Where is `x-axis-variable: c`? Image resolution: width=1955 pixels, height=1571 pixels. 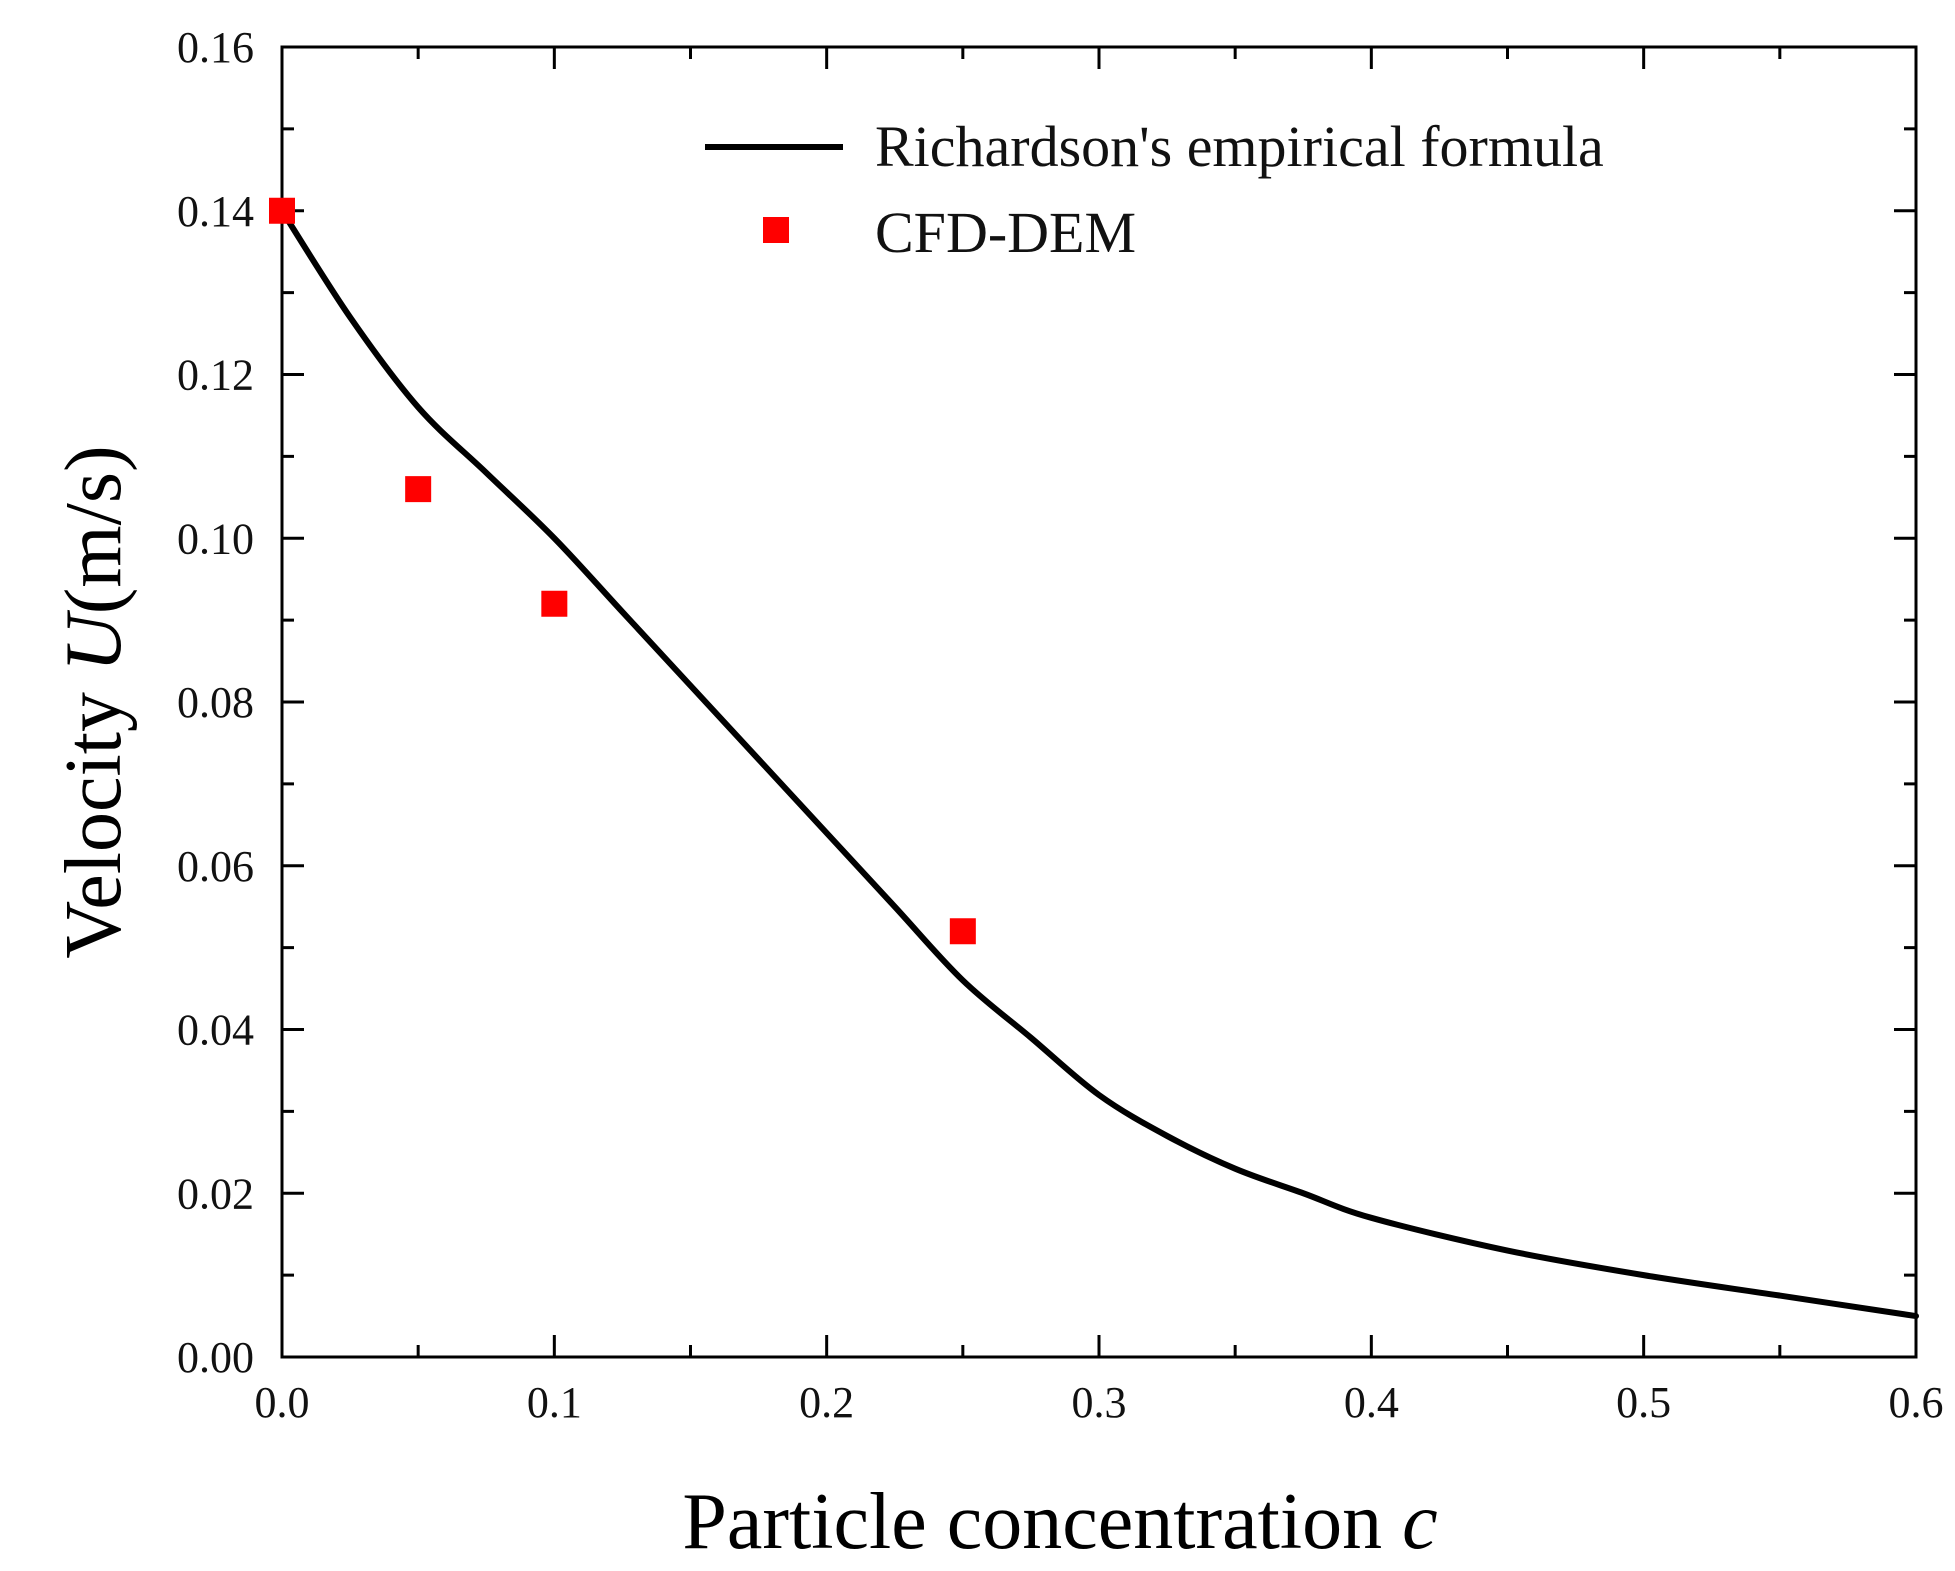
x-axis-variable: c is located at coordinates (1420, 1522).